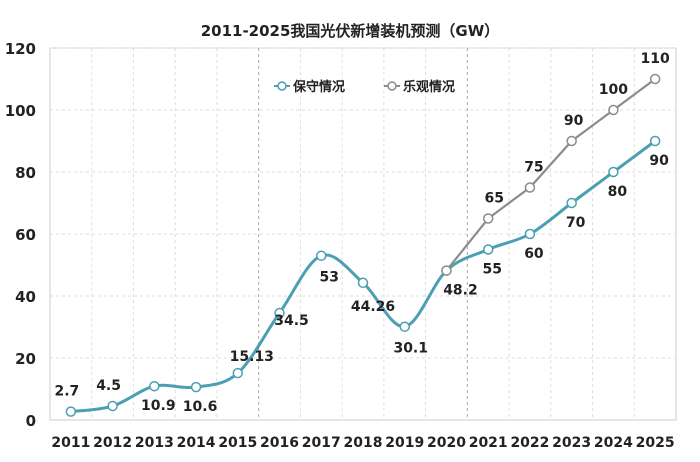  Describe the element at coordinates (25, 235) in the screenshot. I see `y-tick-label: 60` at that location.